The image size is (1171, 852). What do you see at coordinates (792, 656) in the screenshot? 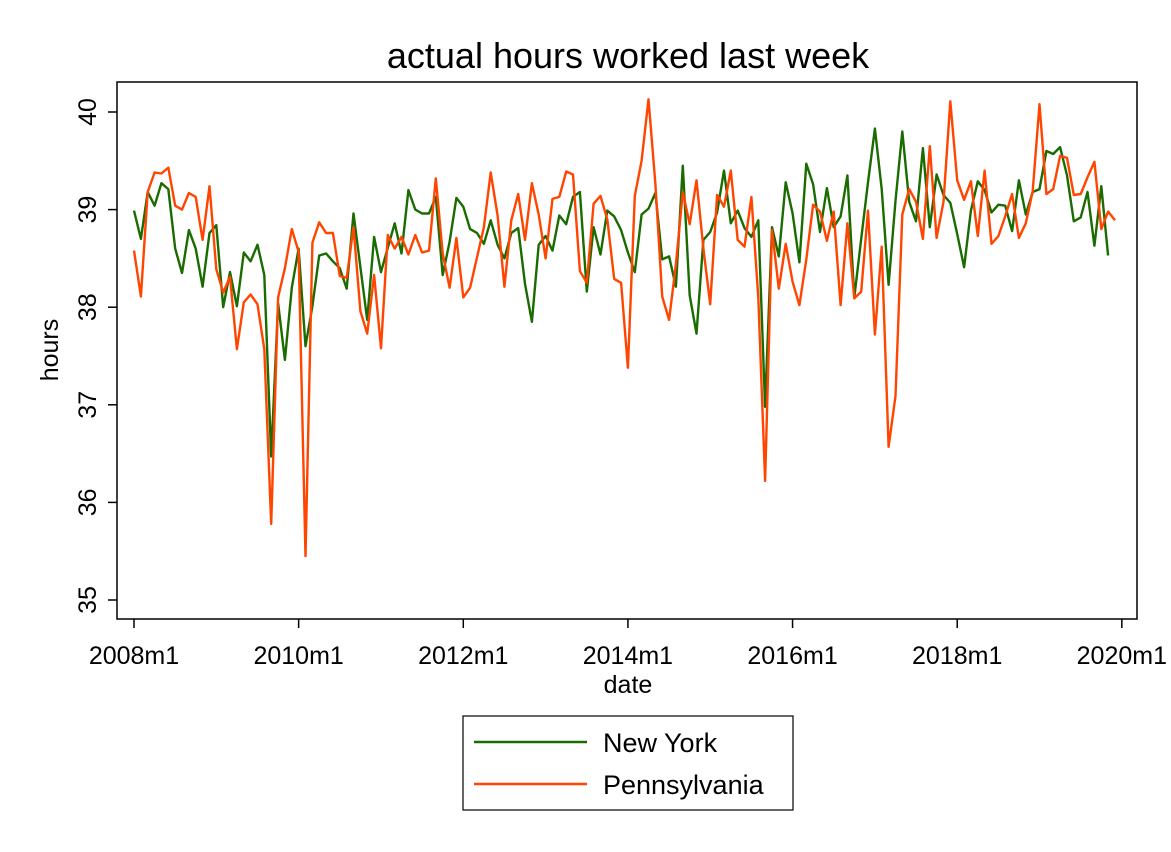
I see `x-tick-label: 2016m1` at bounding box center [792, 656].